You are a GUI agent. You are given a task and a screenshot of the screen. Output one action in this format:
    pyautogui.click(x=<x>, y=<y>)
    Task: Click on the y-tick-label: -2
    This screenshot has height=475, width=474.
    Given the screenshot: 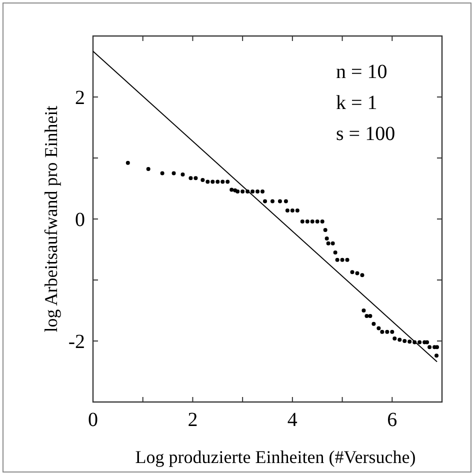 What is the action you would take?
    pyautogui.click(x=76, y=342)
    